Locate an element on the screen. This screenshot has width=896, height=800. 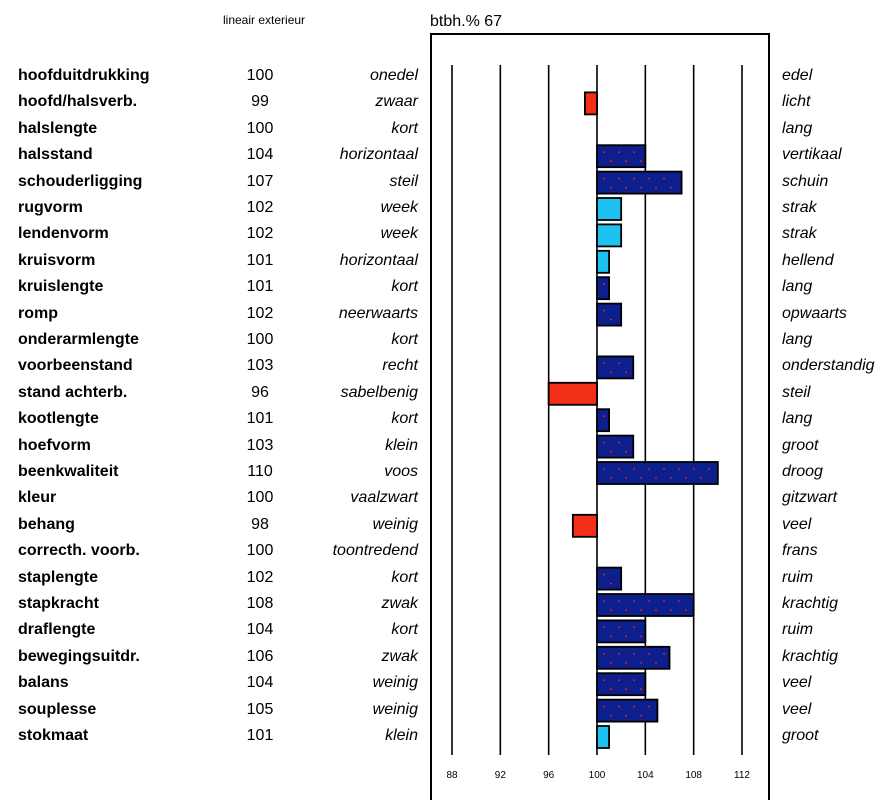
trait-name: halsstand is located at coordinates (55, 155).